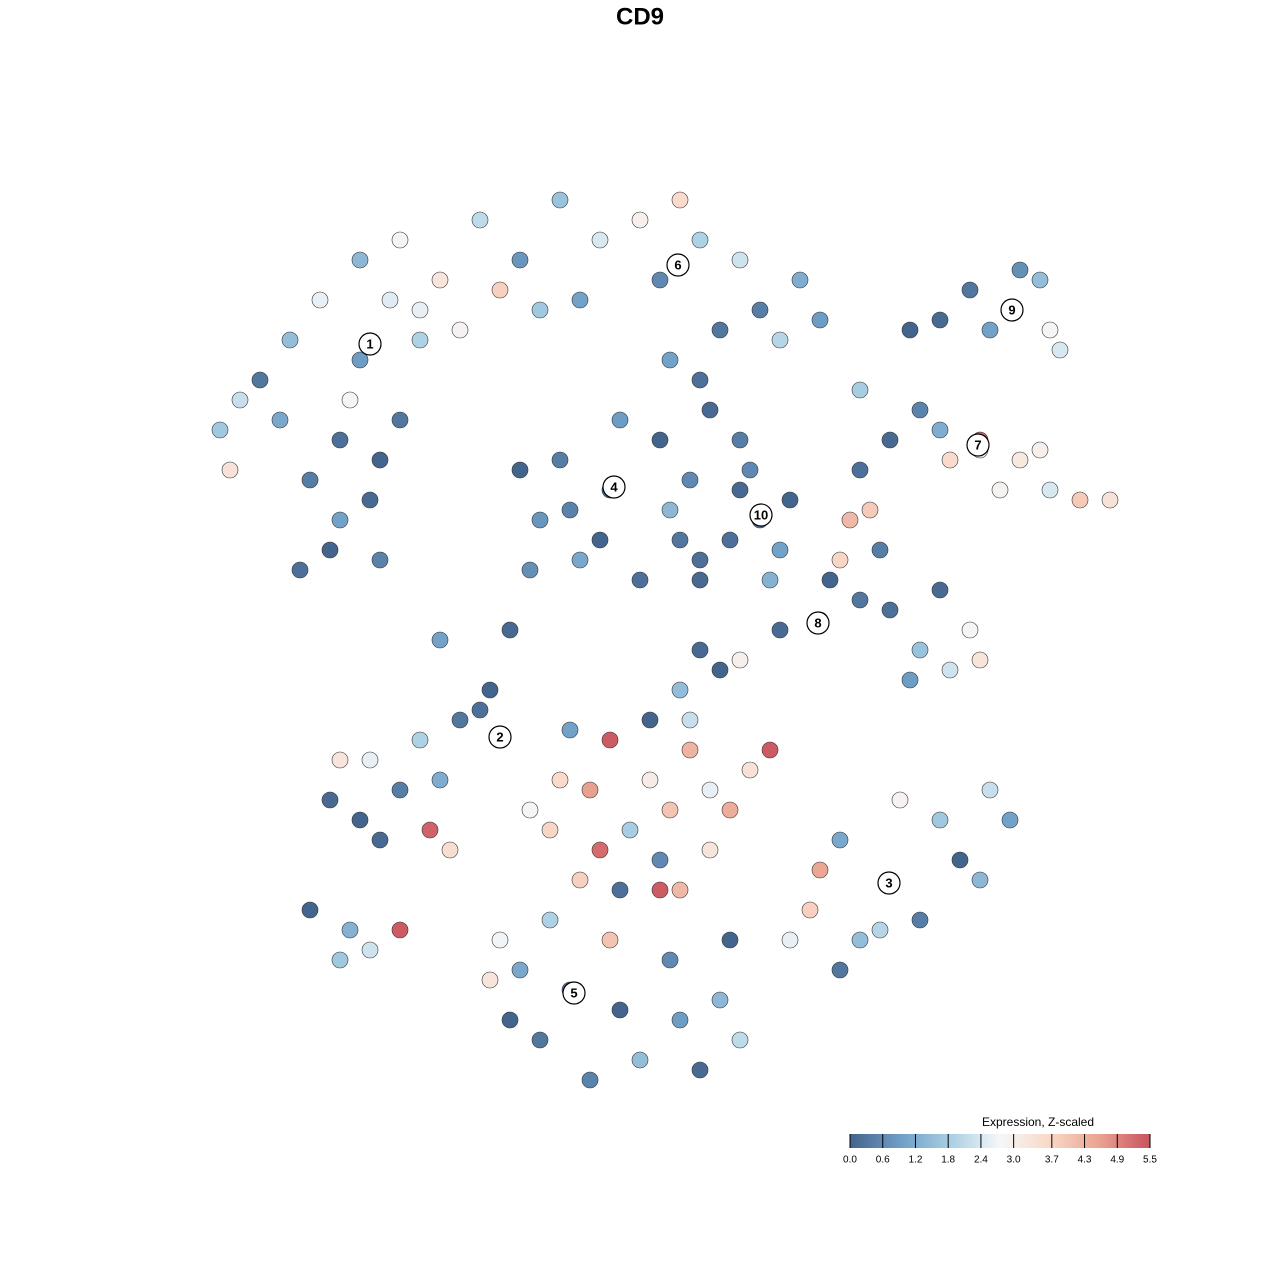 This screenshot has height=1285, width=1280. I want to click on cluster-label: 7, so click(977, 444).